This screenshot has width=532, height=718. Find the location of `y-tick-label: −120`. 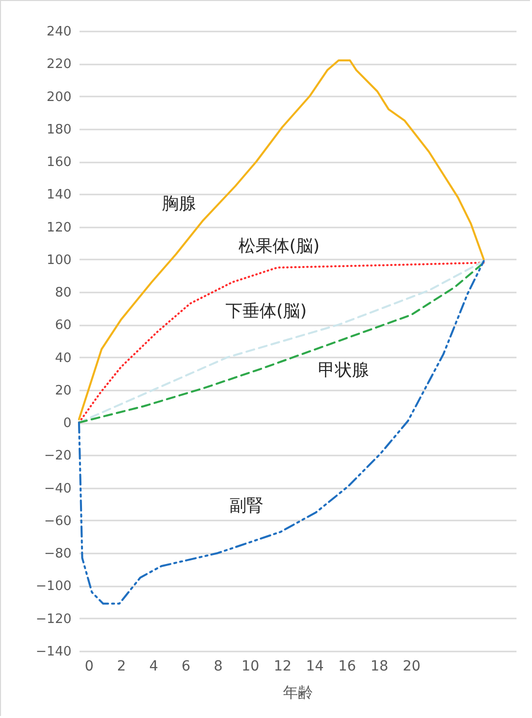

y-tick-label: −120 is located at coordinates (54, 619).